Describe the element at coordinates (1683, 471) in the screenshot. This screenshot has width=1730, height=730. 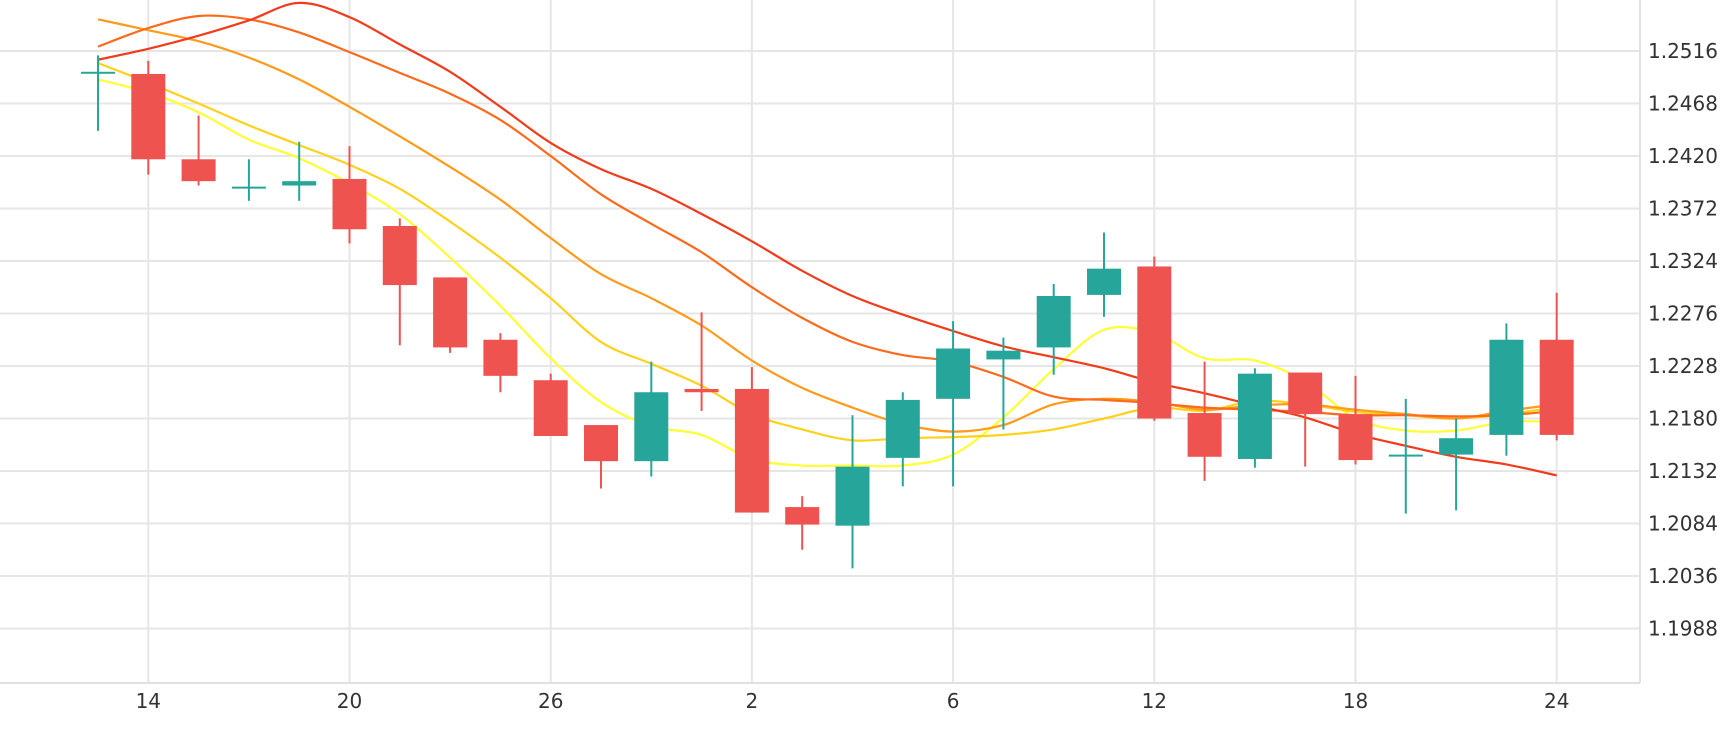
I see `y-tick-label: 1.2132` at that location.